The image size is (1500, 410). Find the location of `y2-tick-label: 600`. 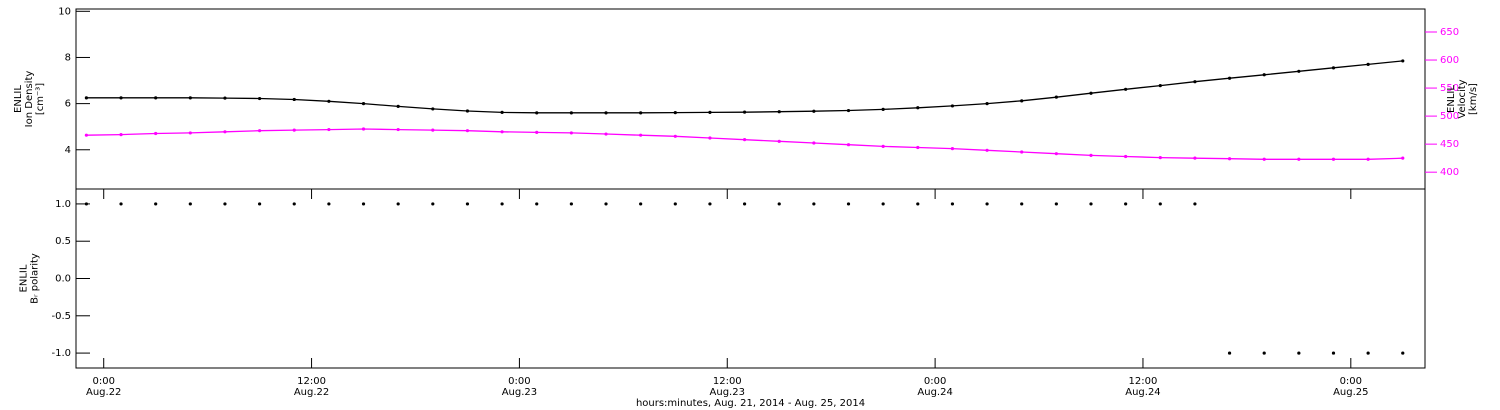

y2-tick-label: 600 is located at coordinates (1449, 60).